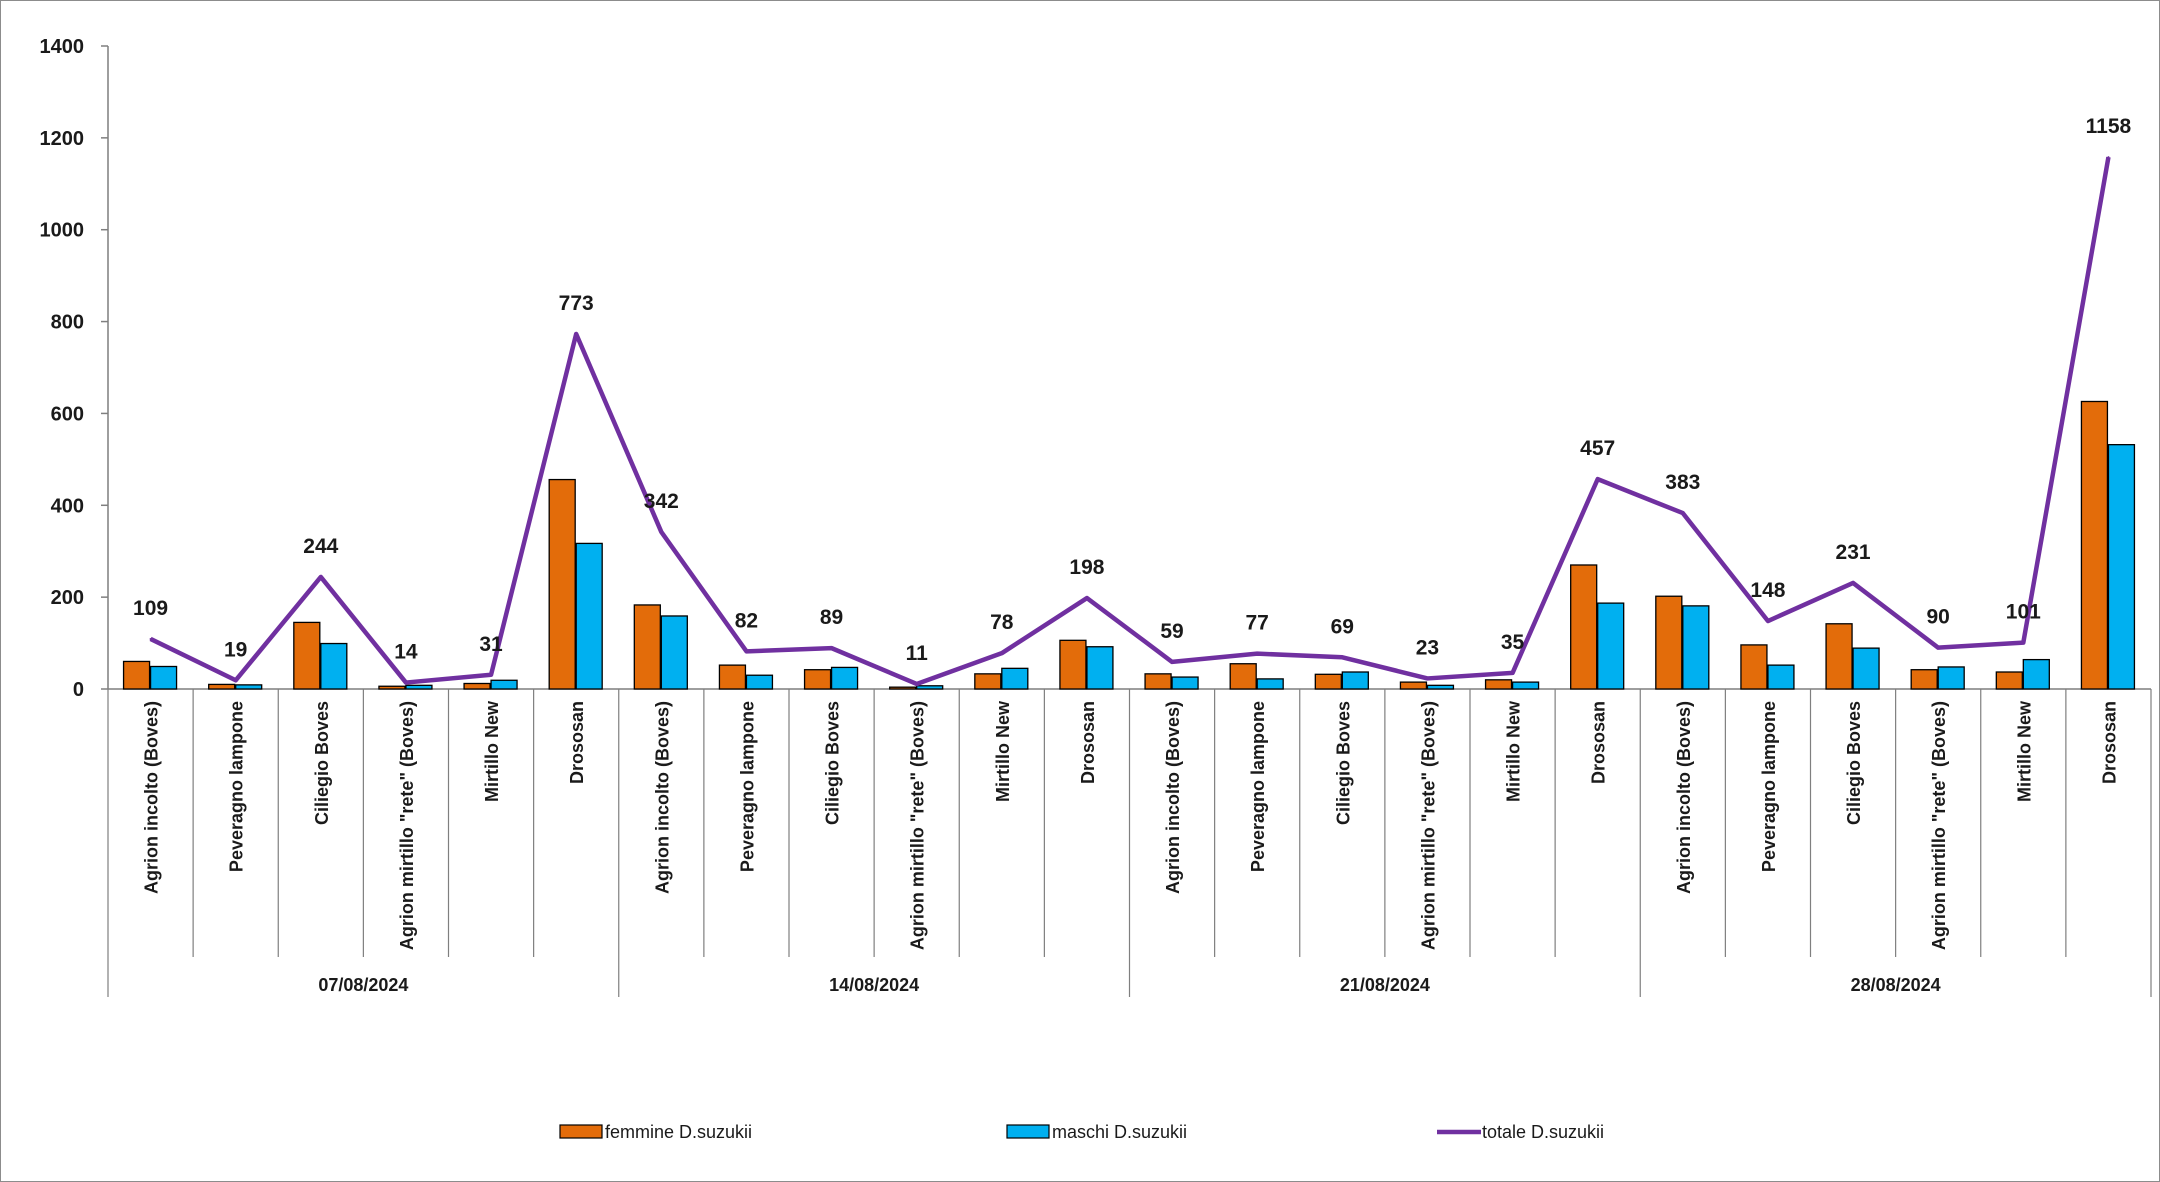  Describe the element at coordinates (1767, 590) in the screenshot. I see `data-label-totale: 148` at that location.